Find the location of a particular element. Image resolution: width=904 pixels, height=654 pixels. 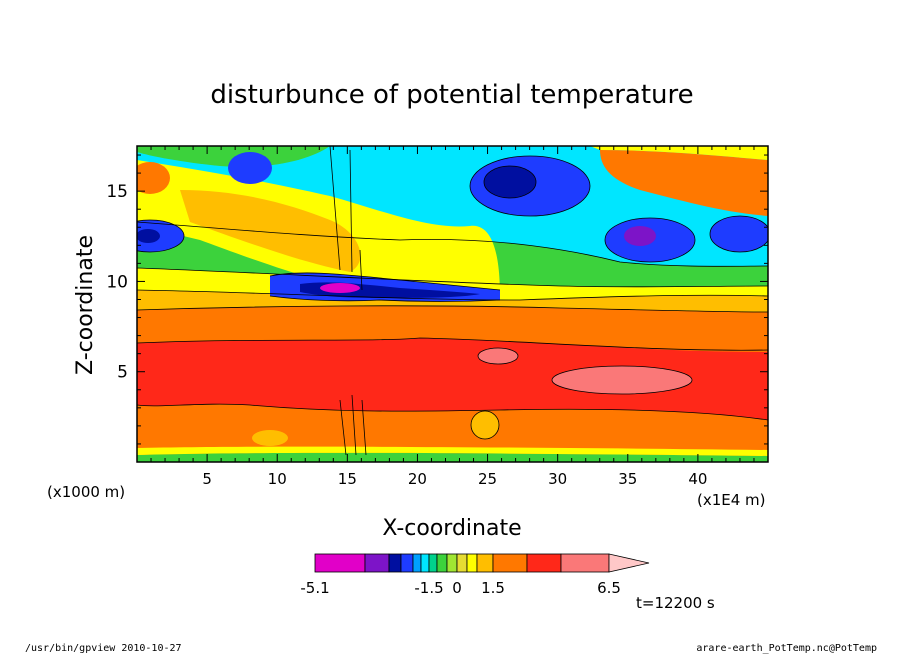

colorbar-tick-label: -1.5 is located at coordinates (428, 588).